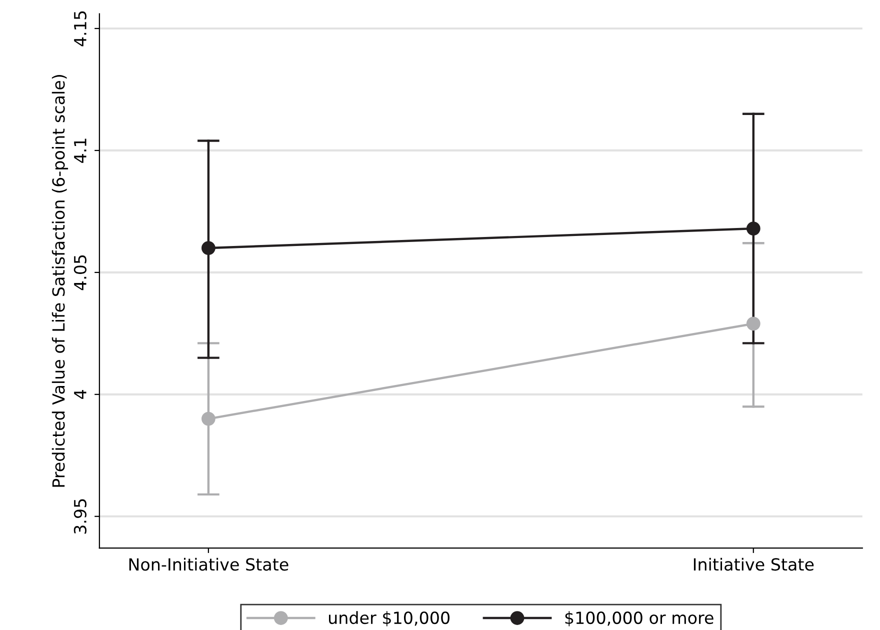 The image size is (880, 630). Describe the element at coordinates (754, 564) in the screenshot. I see `x-tick-label: Initiative State` at that location.